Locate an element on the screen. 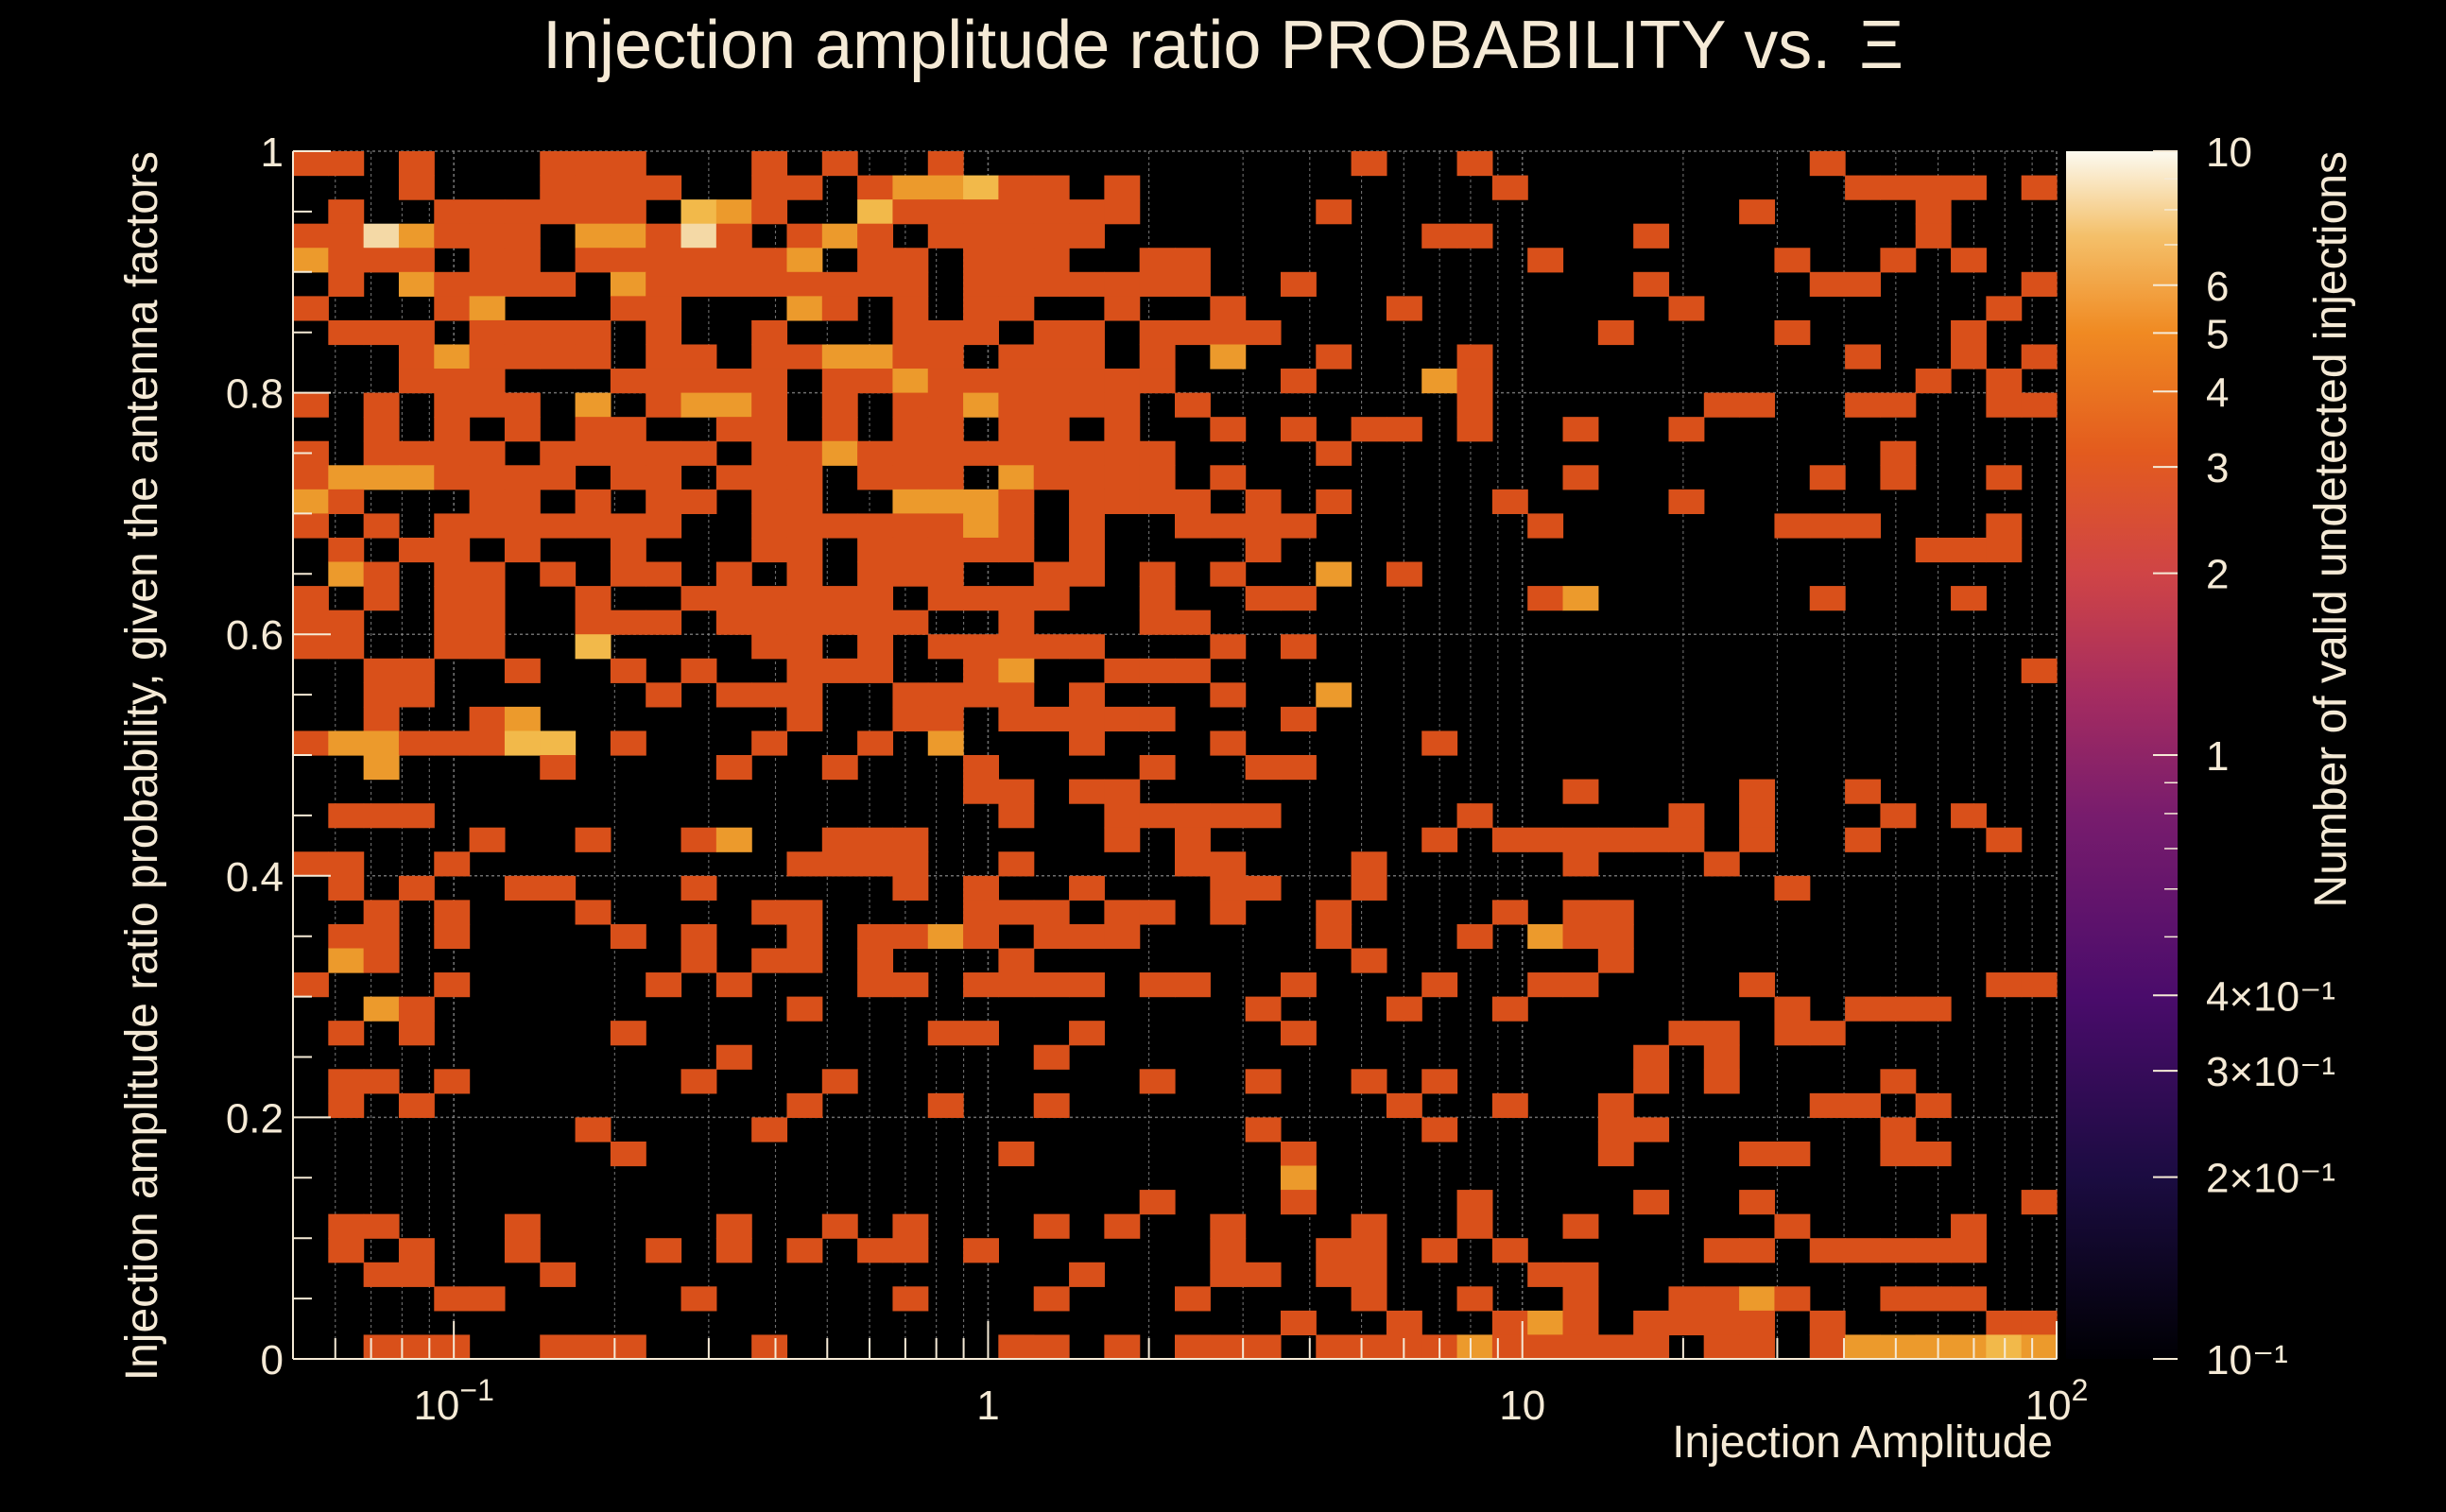 This screenshot has width=2446, height=1512. x-tick-label: 10−1 is located at coordinates (453, 1401).